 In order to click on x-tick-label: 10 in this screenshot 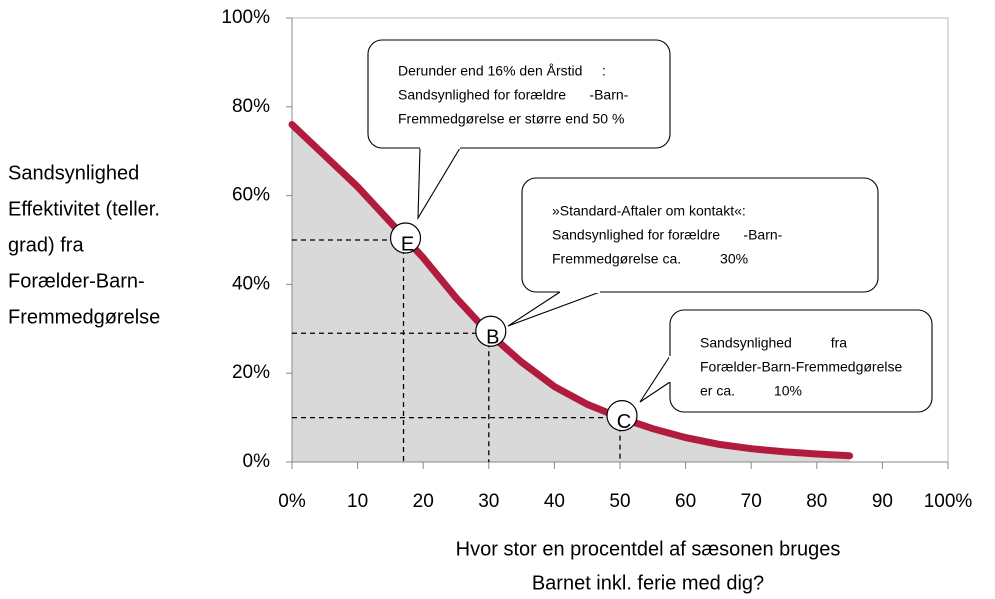, I will do `click(357, 501)`.